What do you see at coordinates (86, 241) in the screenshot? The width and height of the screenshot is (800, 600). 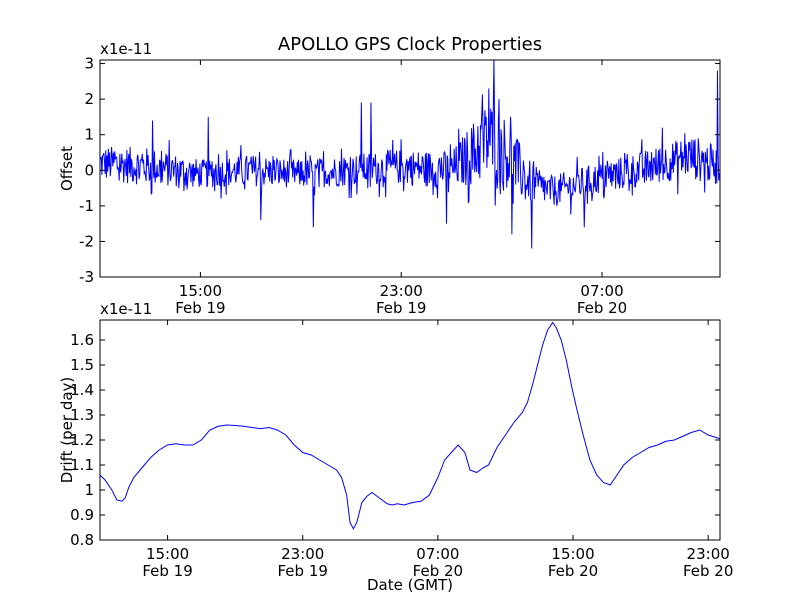 I see `y-tick-label: -2` at bounding box center [86, 241].